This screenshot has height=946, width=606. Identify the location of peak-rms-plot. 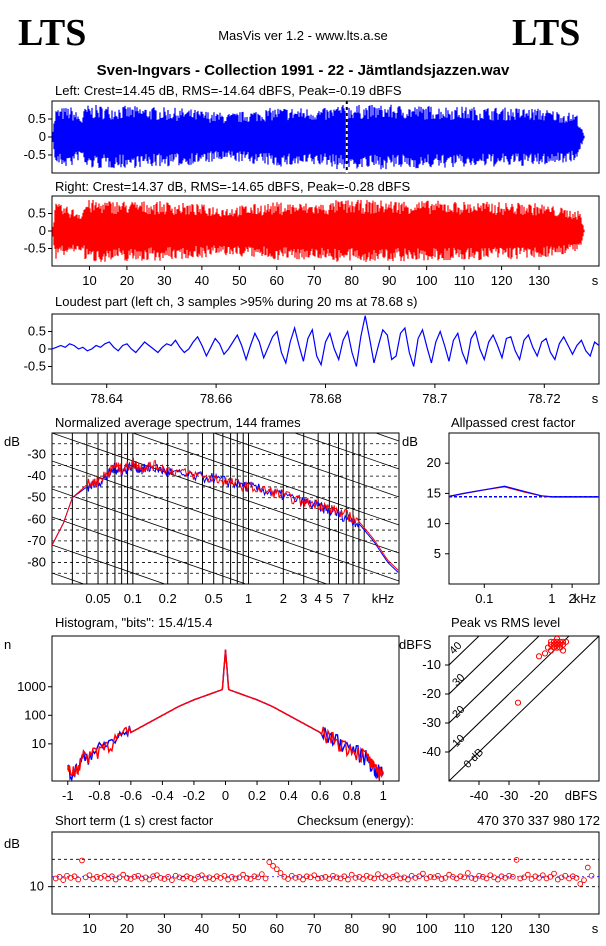
(524, 708).